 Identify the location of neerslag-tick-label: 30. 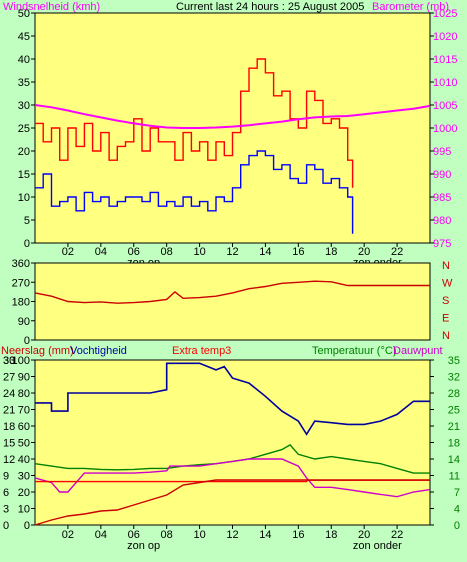
(9, 361).